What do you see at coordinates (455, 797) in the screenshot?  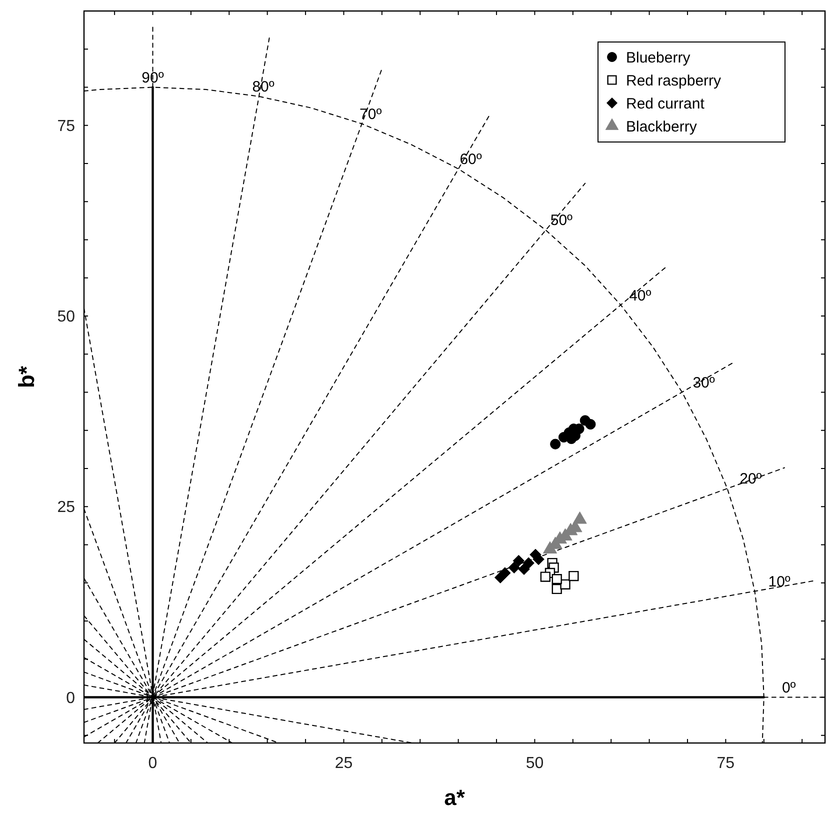 I see `x-axis-title: a*` at bounding box center [455, 797].